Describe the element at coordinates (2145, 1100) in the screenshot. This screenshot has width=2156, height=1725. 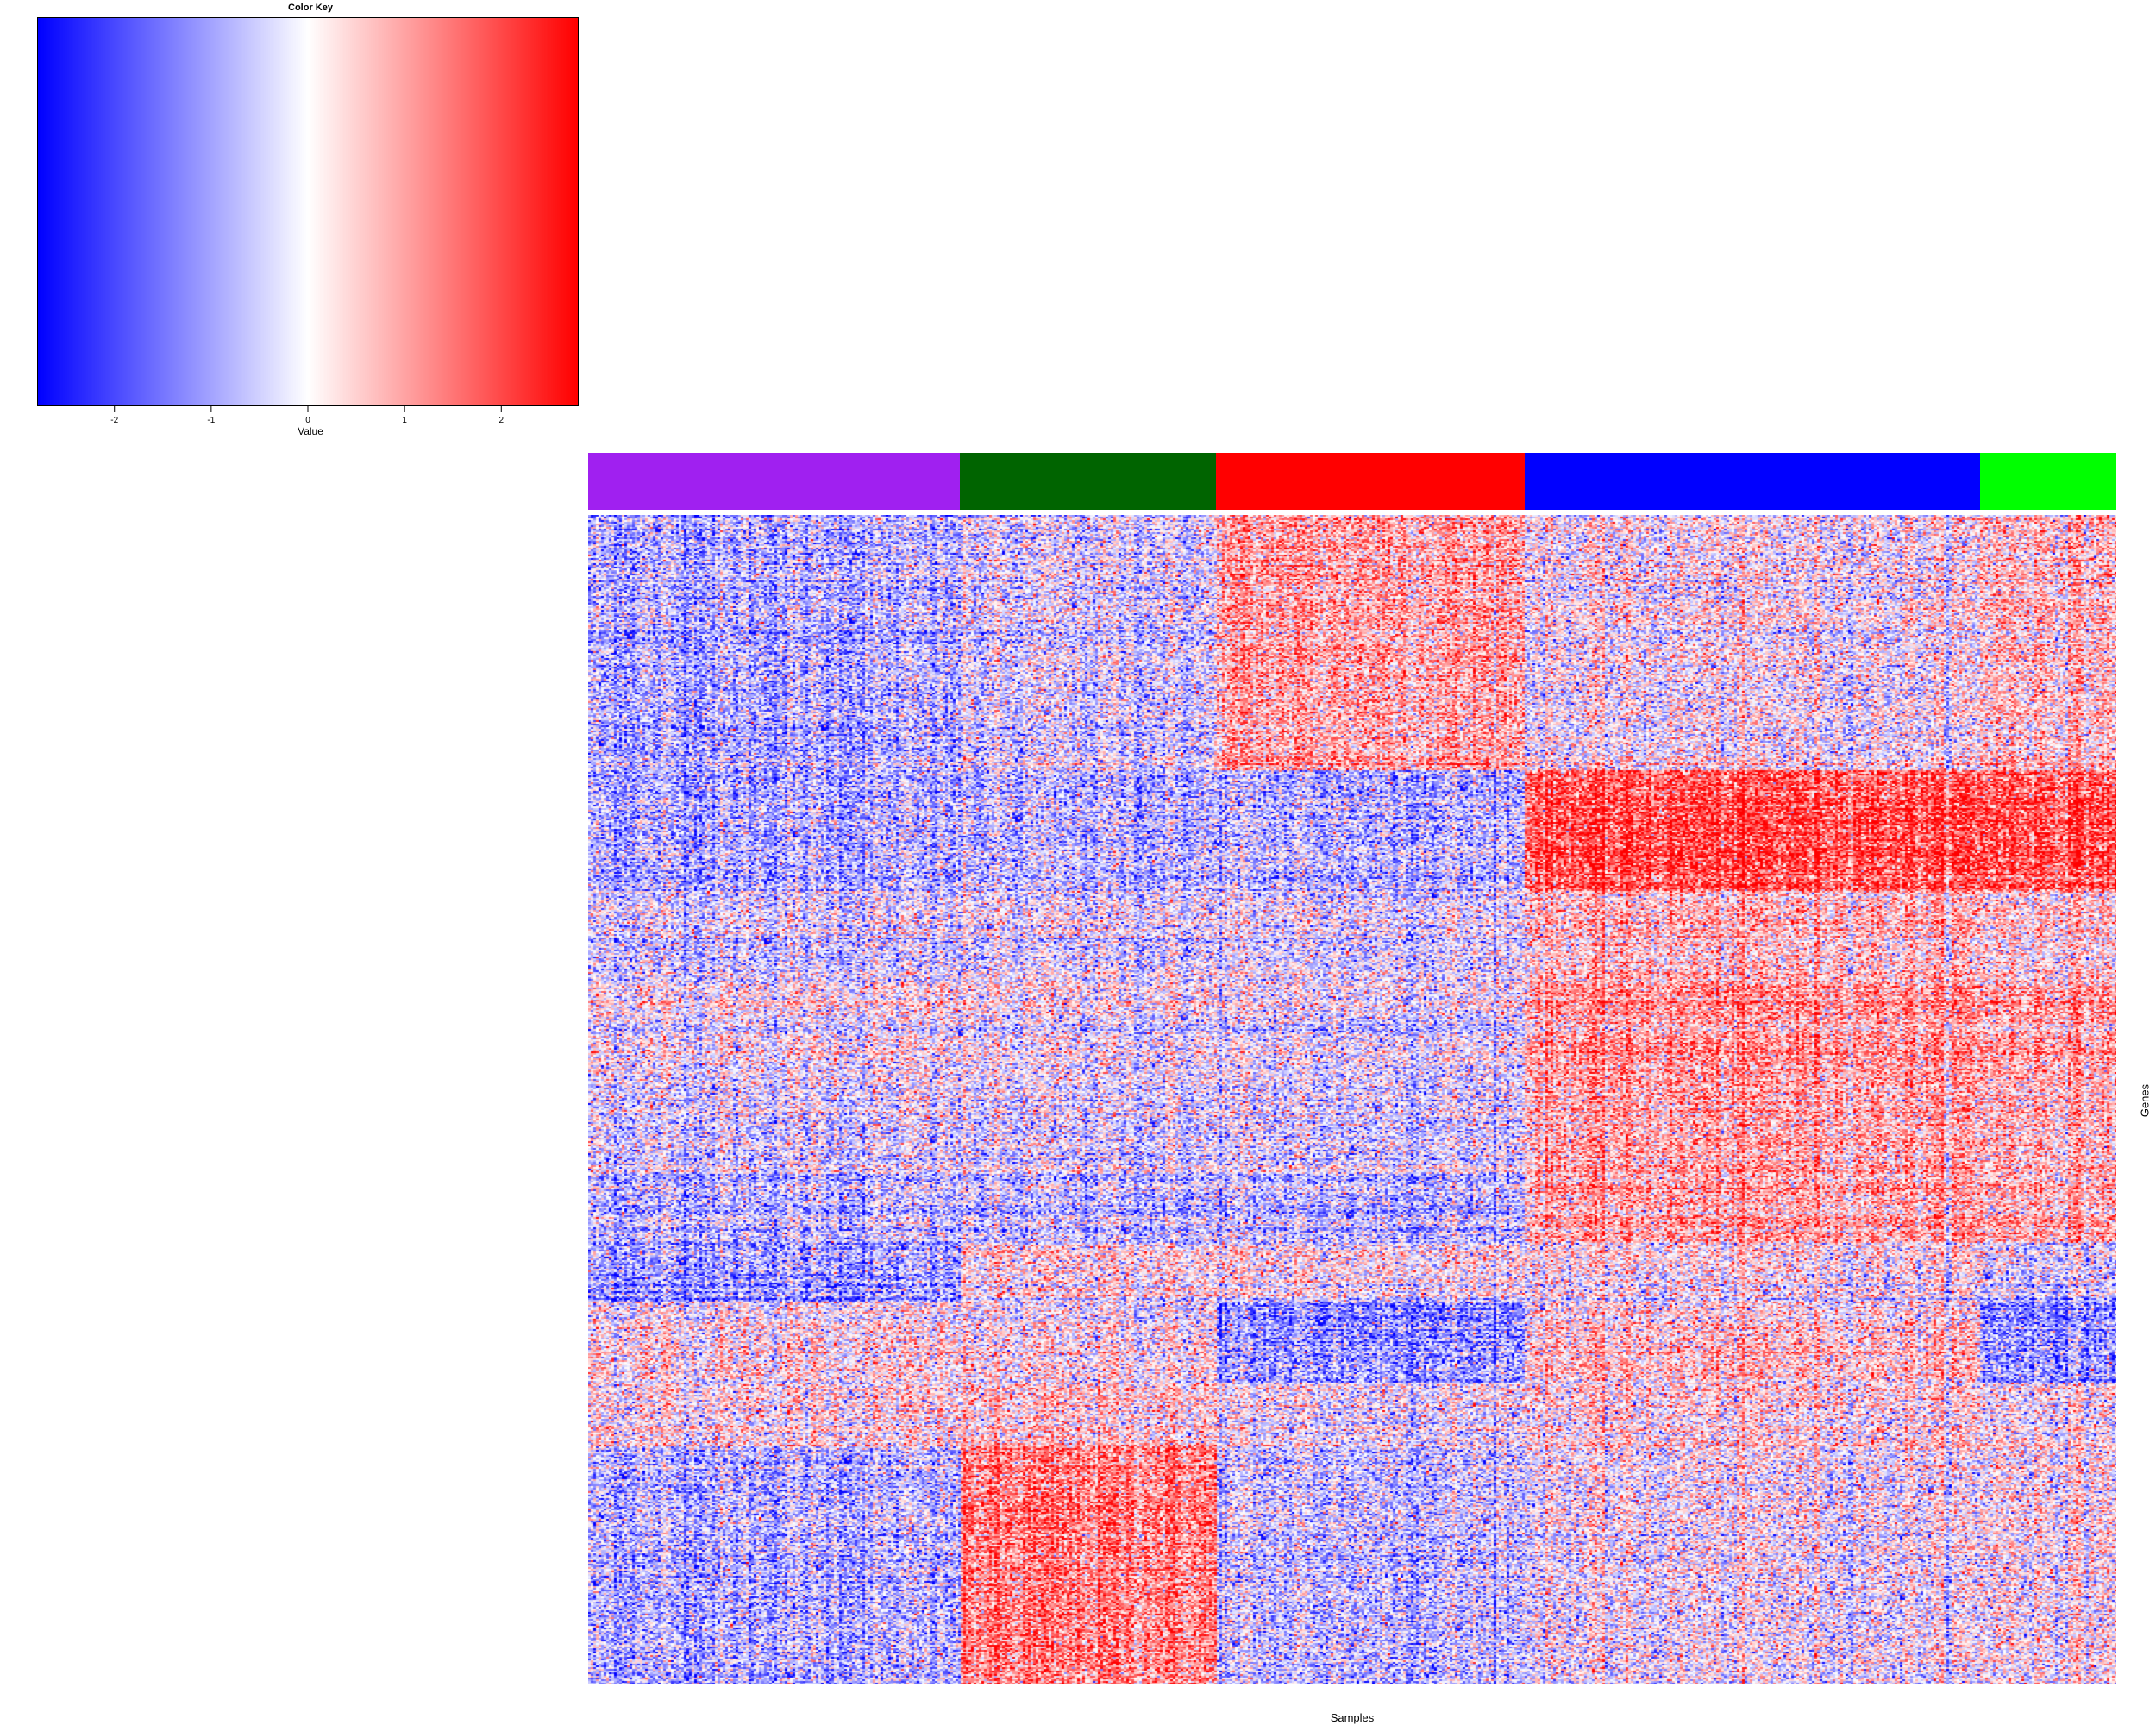
I see `y-axis-label: Genes` at that location.